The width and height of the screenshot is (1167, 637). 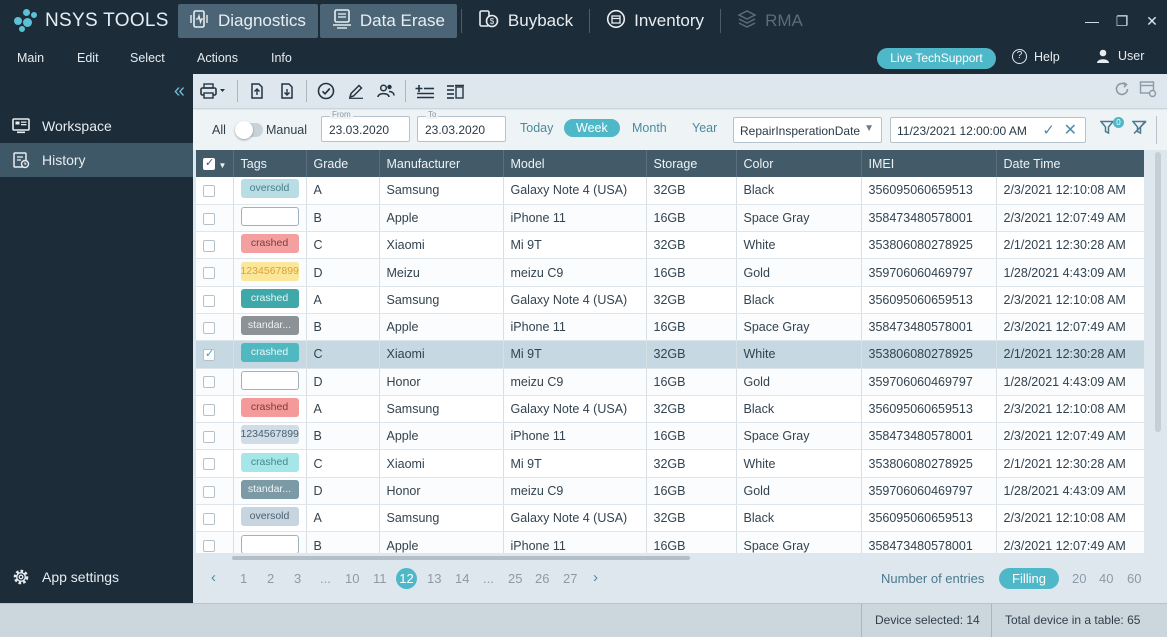 I want to click on entries-20: 20, so click(x=1079, y=578).